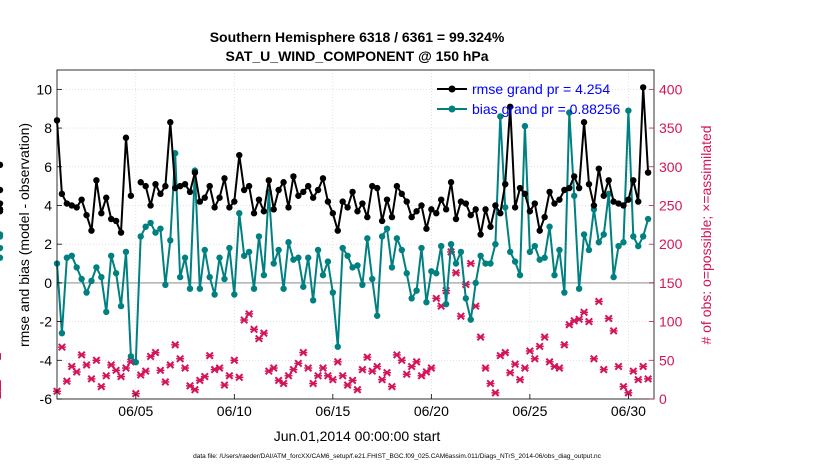 The width and height of the screenshot is (830, 470). I want to click on y-axis-right-label: # of obs: o=possible; ×=assimilated, so click(706, 234).